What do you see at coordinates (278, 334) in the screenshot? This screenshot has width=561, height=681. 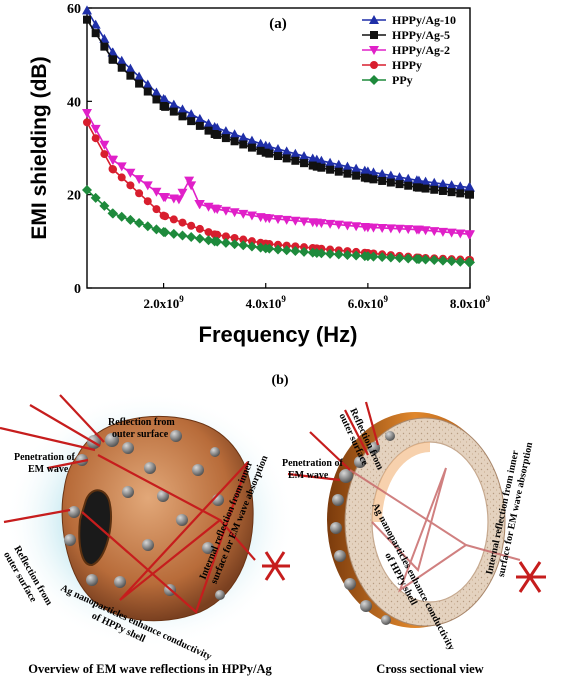 I see `x-axis-label: Frequency (Hz)` at bounding box center [278, 334].